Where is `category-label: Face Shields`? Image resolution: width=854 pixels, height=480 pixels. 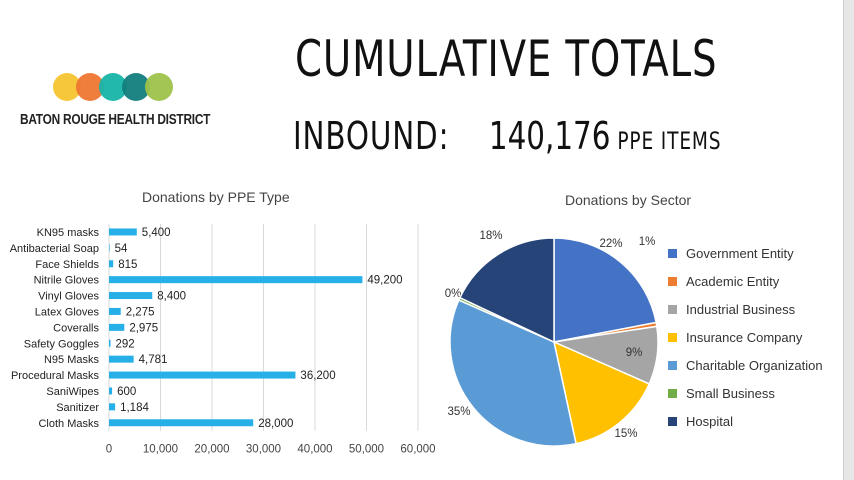 category-label: Face Shields is located at coordinates (67, 265).